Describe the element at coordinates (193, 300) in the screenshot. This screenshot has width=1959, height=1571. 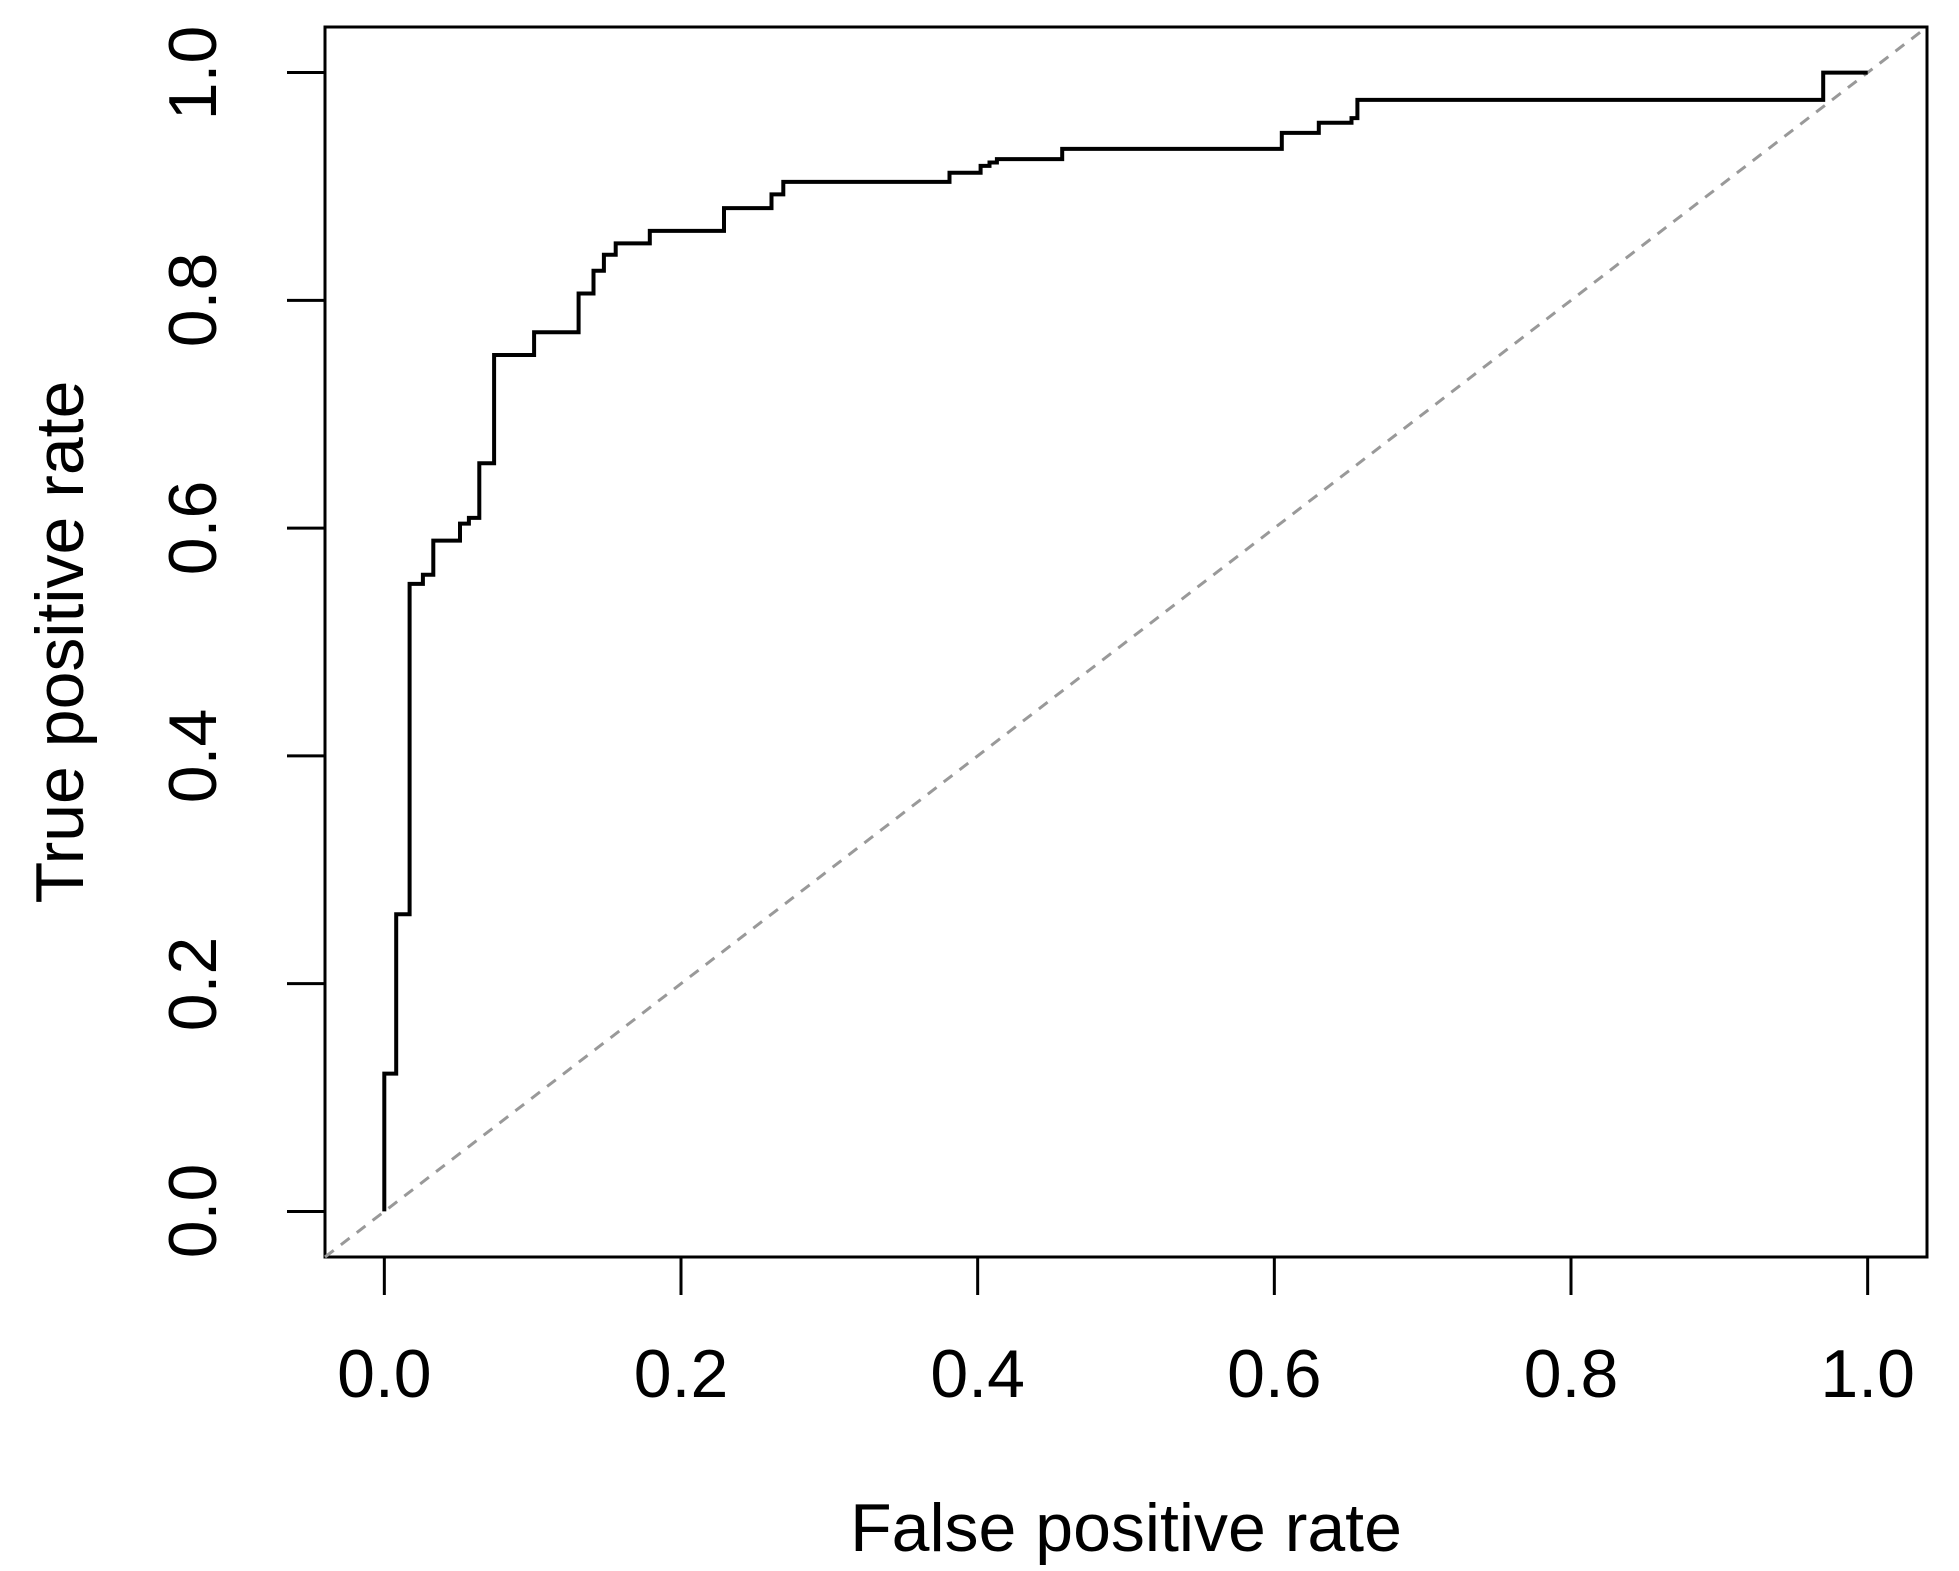
I see `y-tick-label: 0.8` at that location.